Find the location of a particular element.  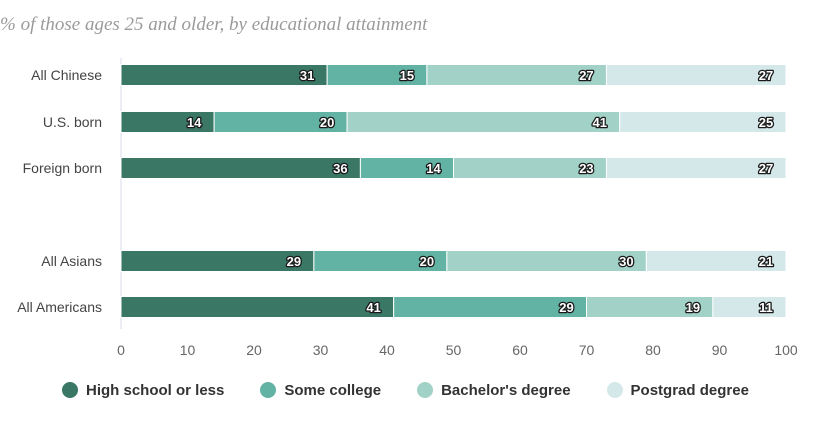

data-label: 23 is located at coordinates (586, 168).